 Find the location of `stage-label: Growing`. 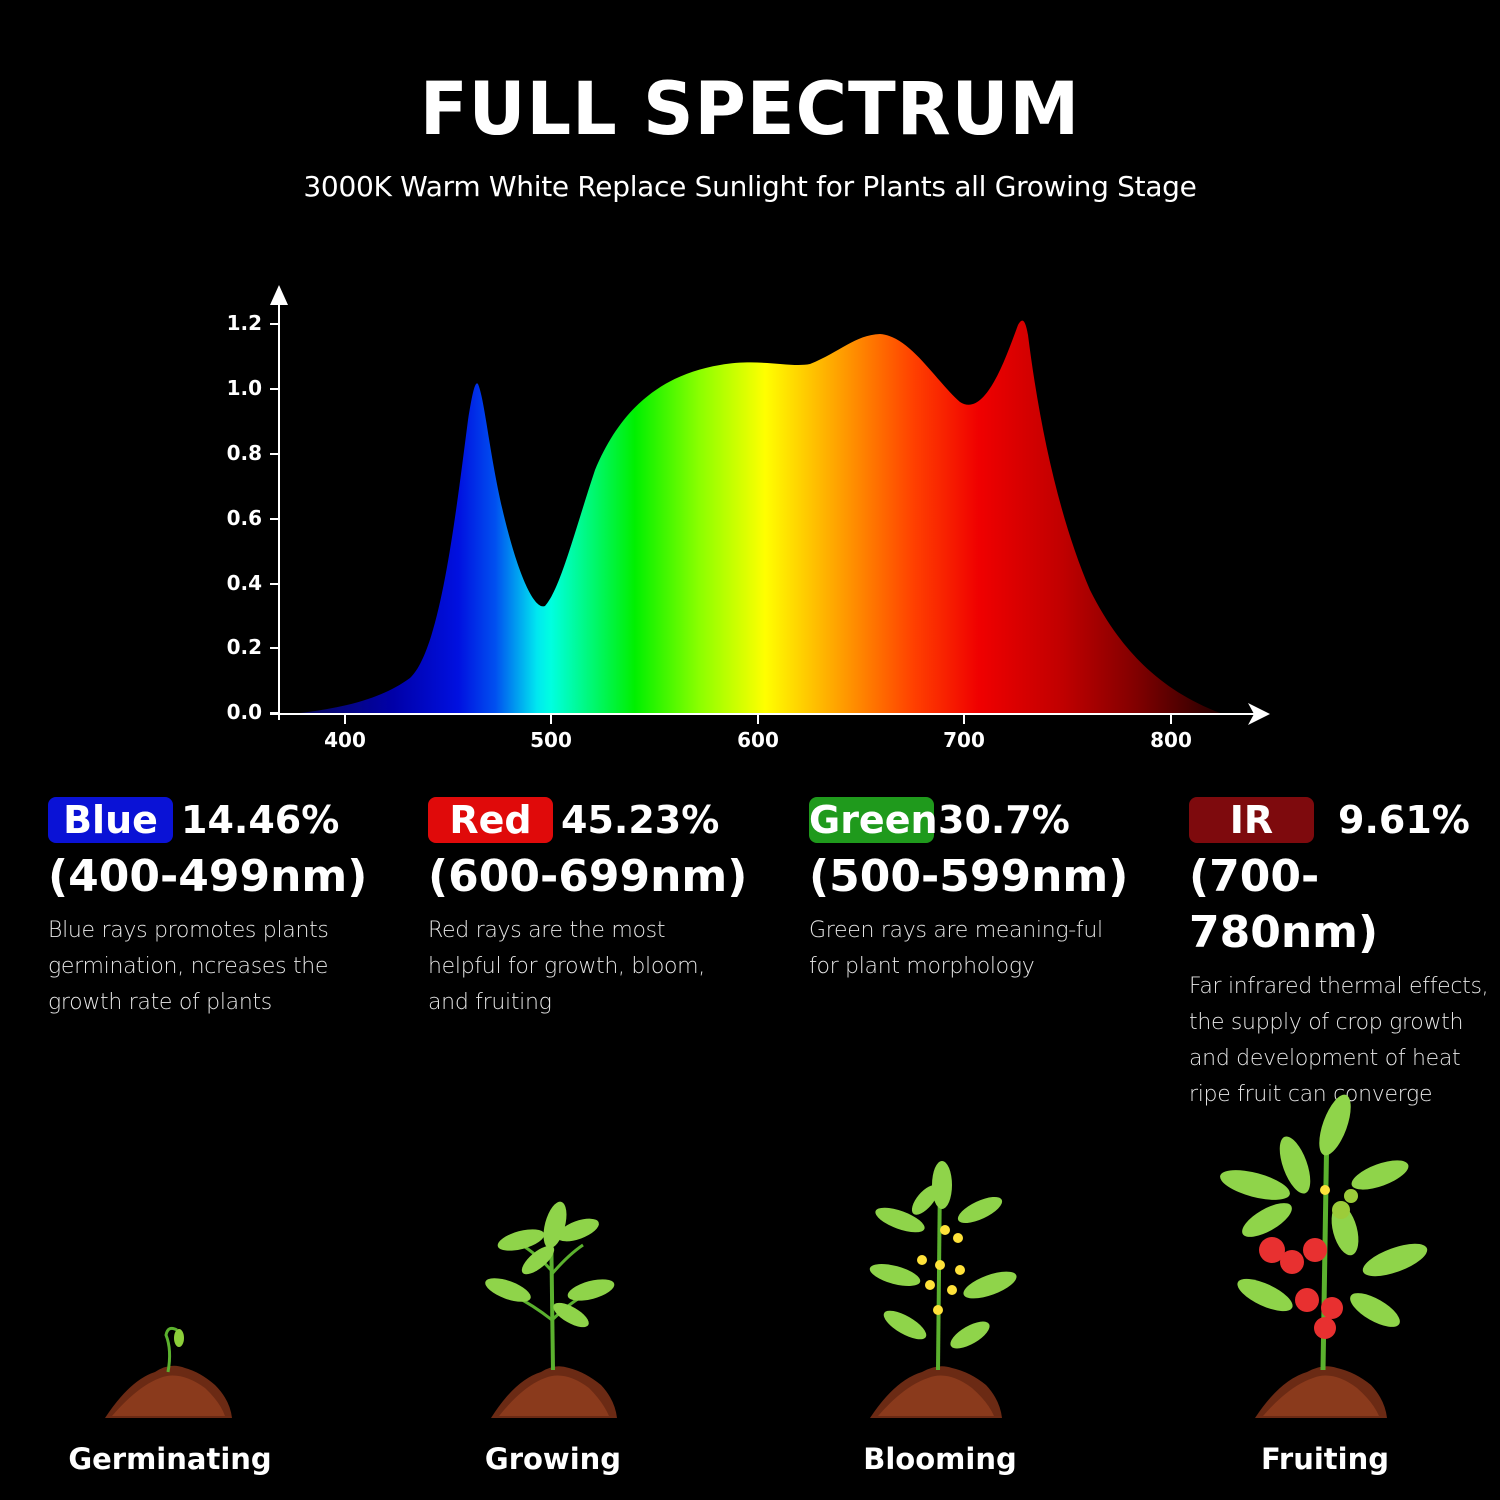

stage-label: Growing is located at coordinates (553, 1459).